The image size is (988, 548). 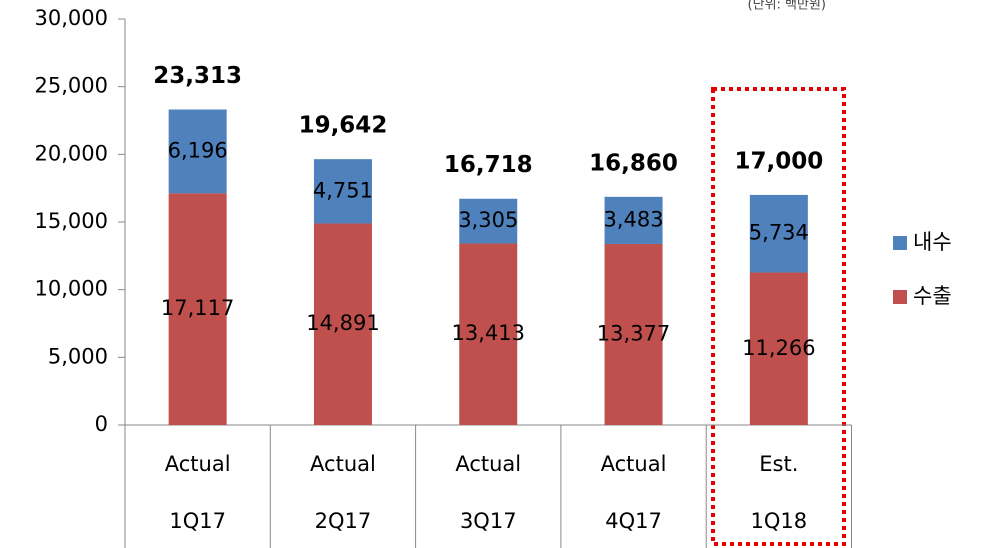 I want to click on value-label: 4,751, so click(x=343, y=190).